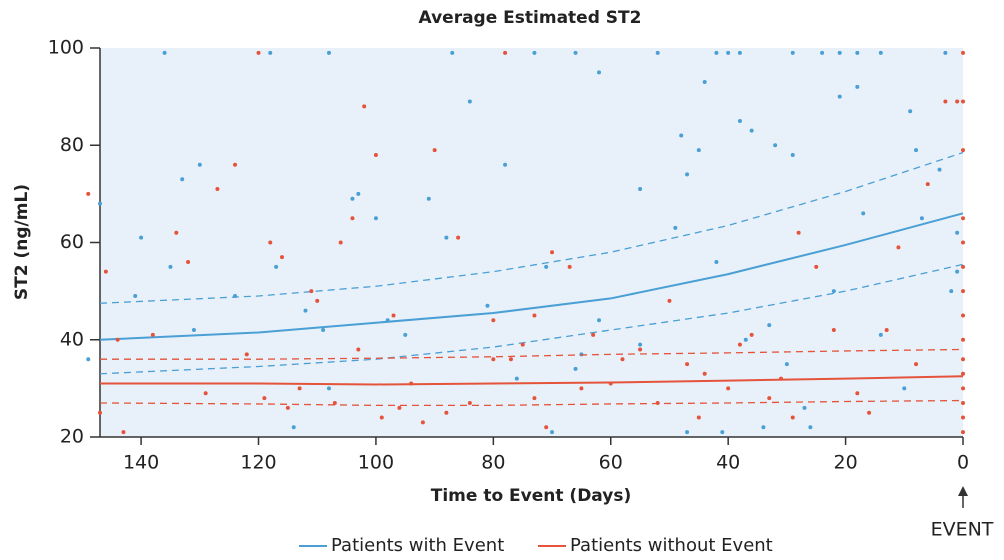  Describe the element at coordinates (72, 339) in the screenshot. I see `y-tick-label: 40` at that location.